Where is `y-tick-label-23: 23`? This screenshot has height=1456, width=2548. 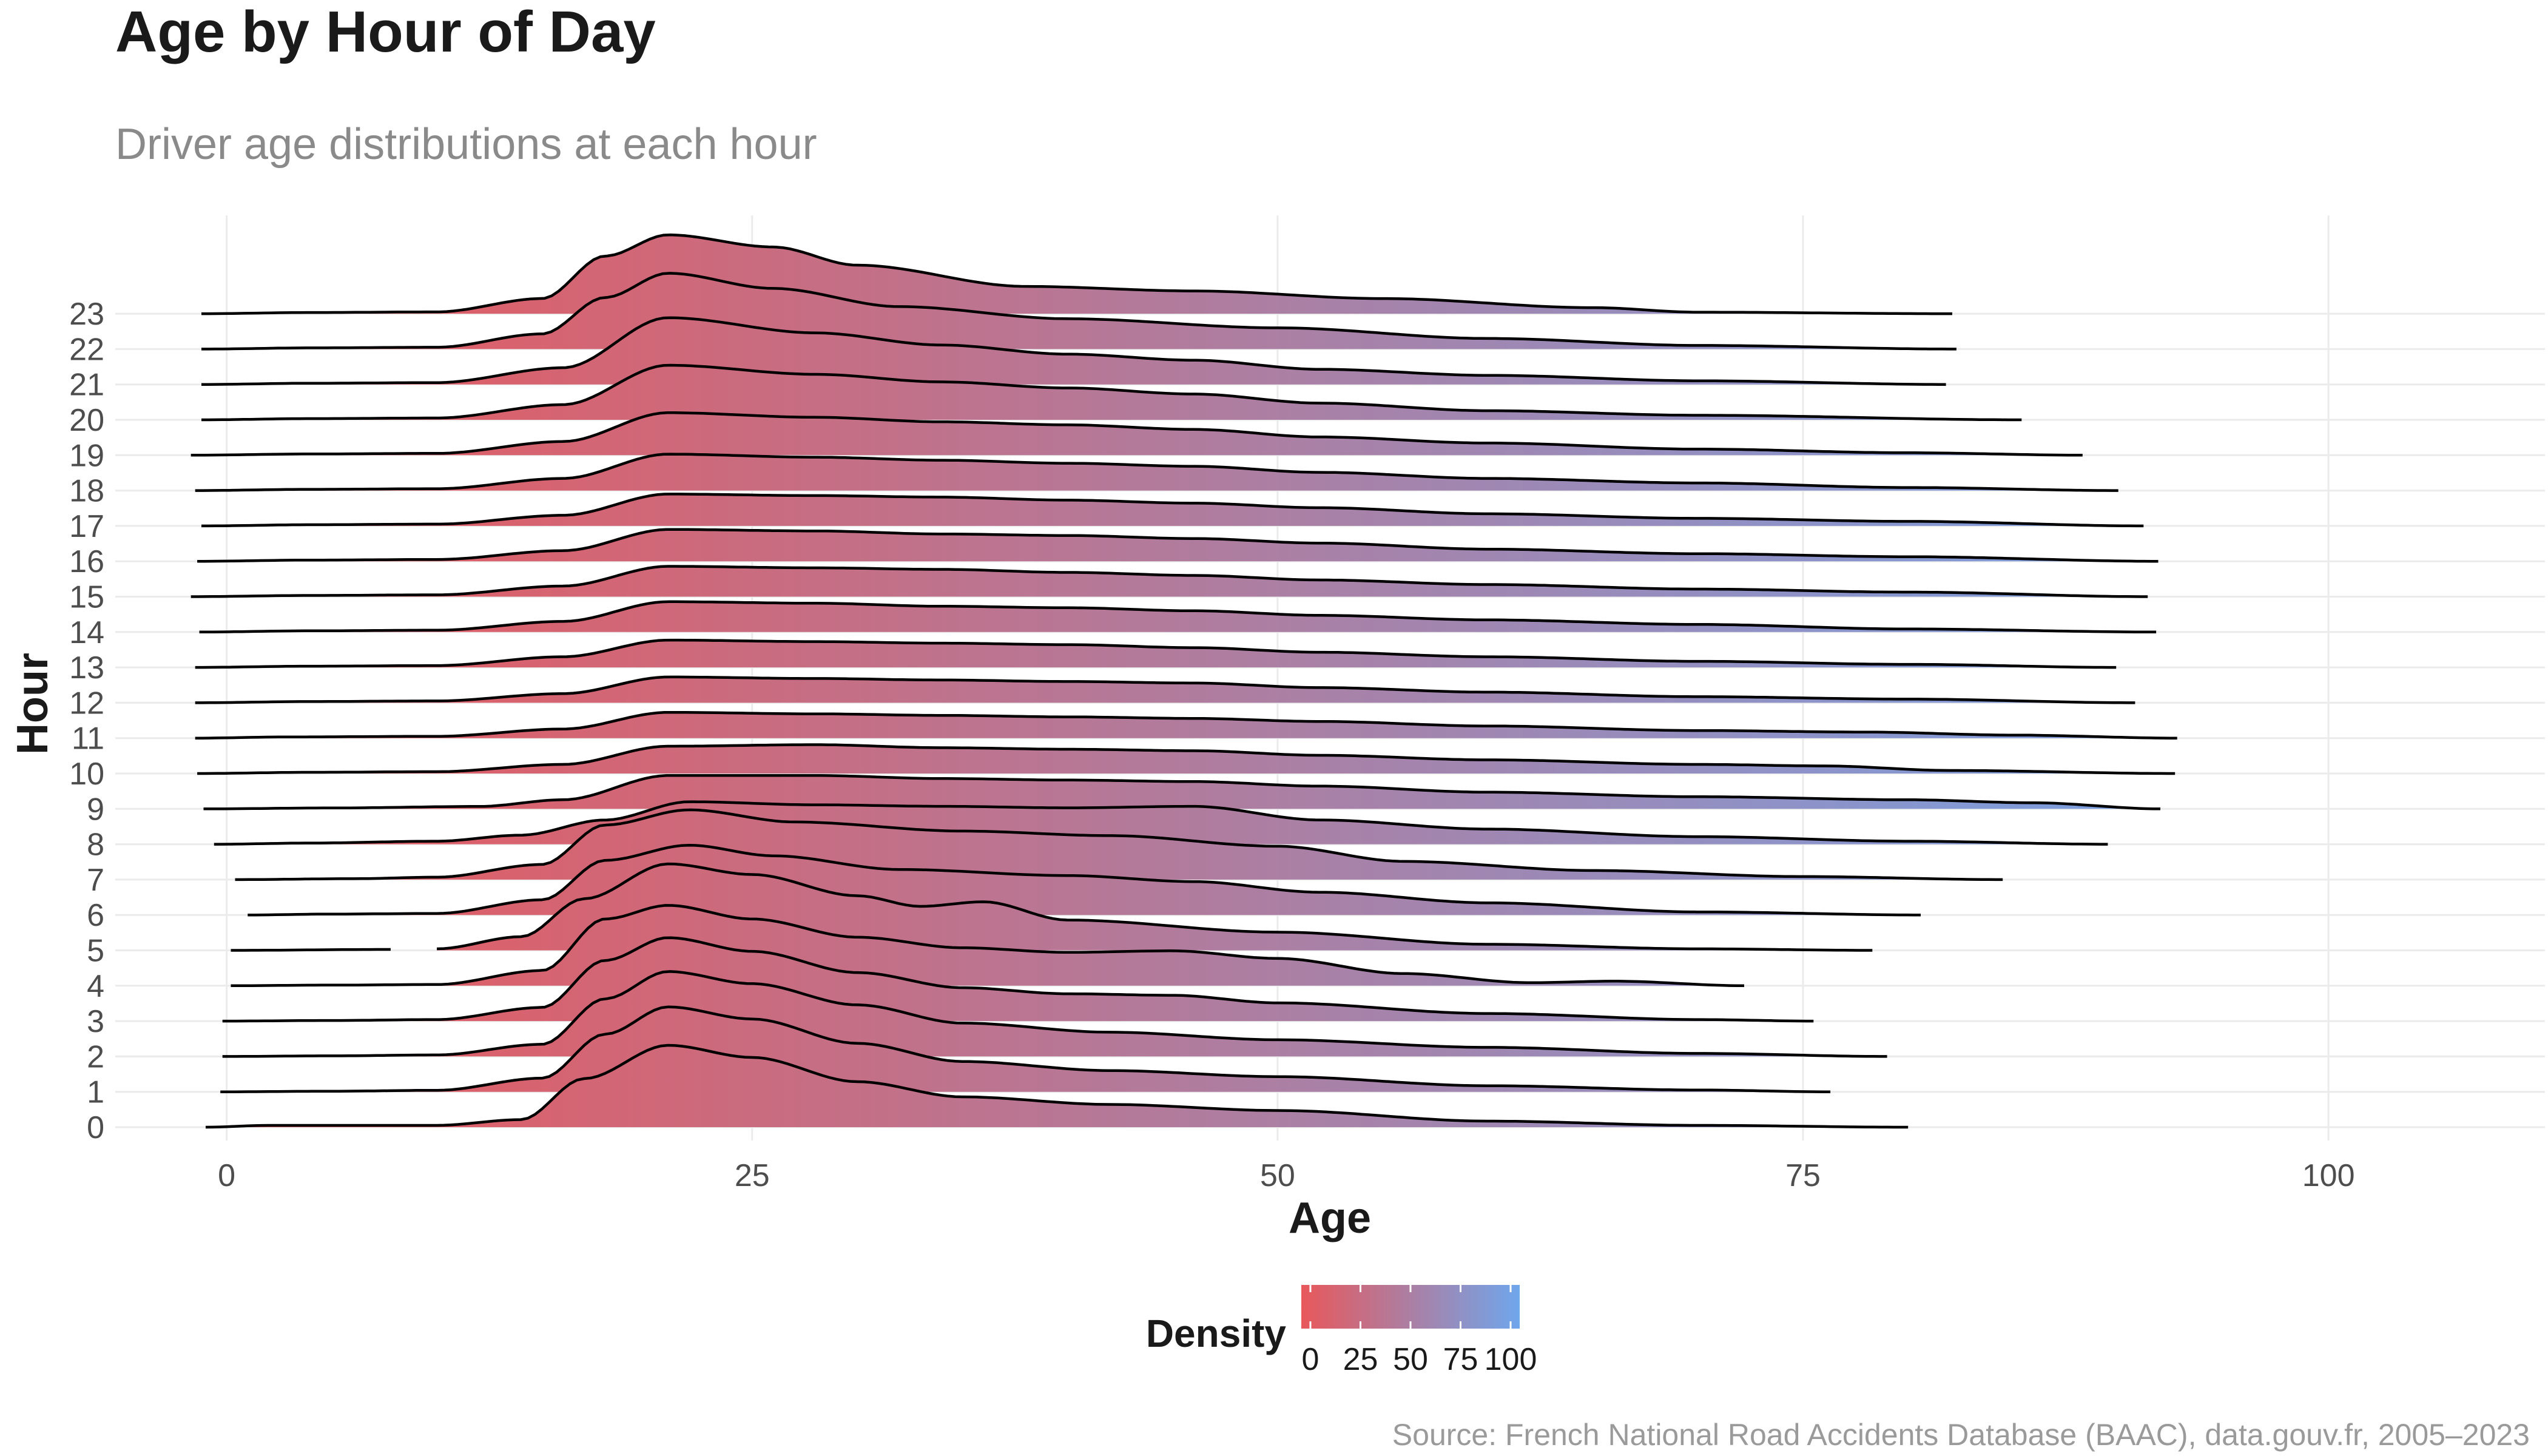
y-tick-label-23: 23 is located at coordinates (86, 314).